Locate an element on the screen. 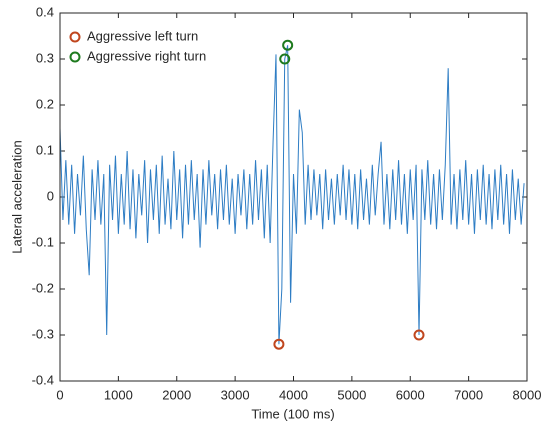 Image resolution: width=550 pixels, height=433 pixels. y-tick-label: 0.3 is located at coordinates (45, 57).